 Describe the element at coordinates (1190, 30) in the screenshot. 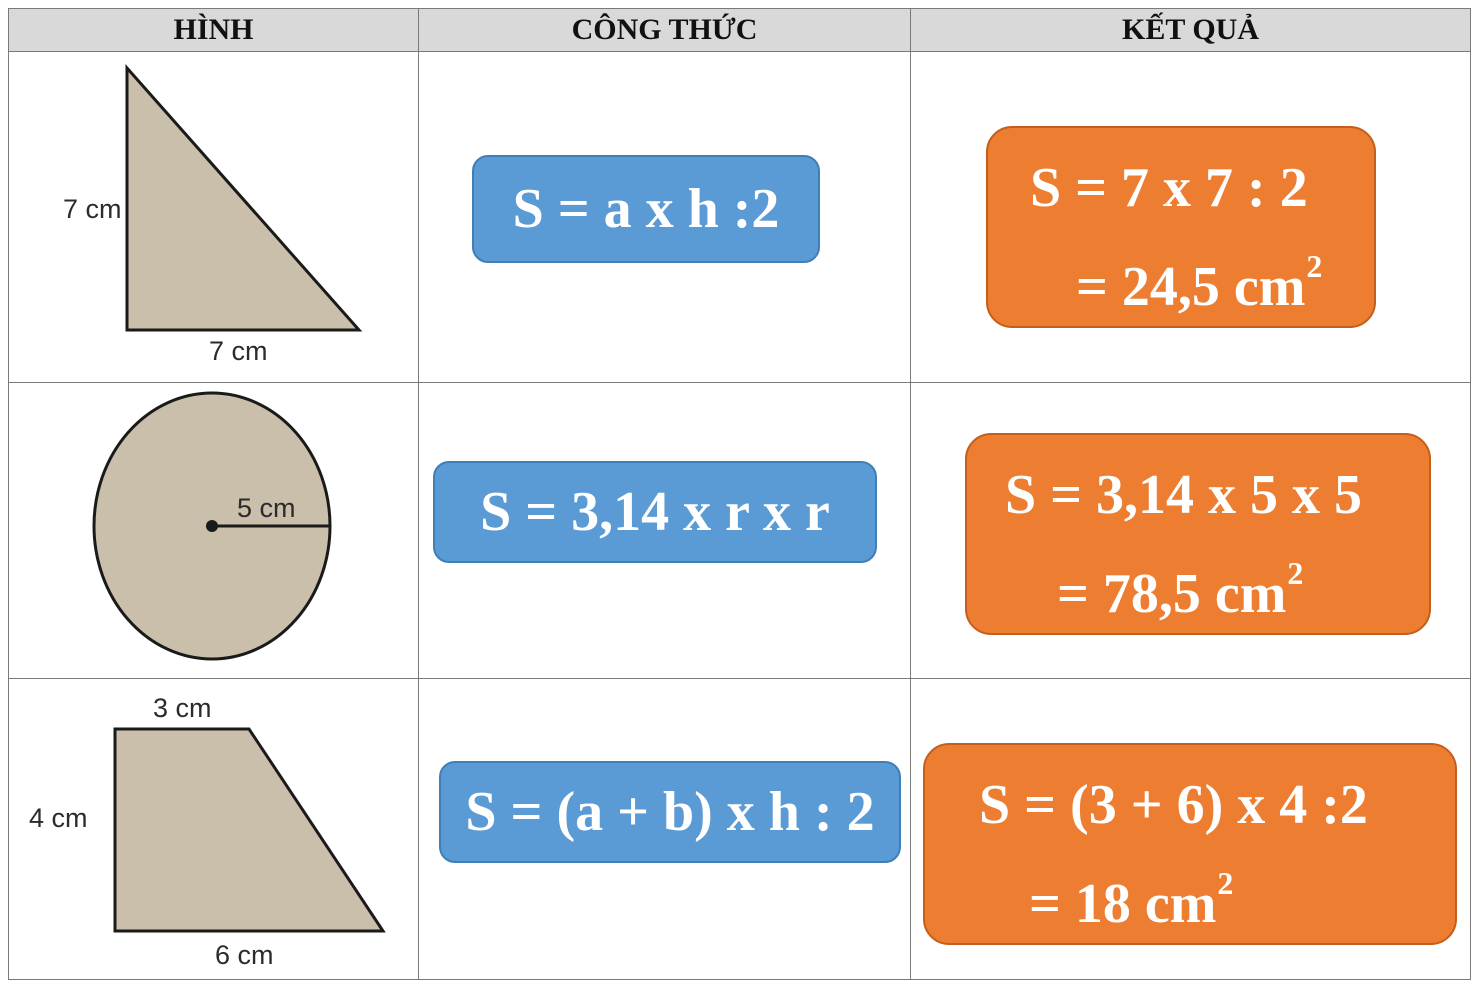

I see `header-result: KẾT QUẢ` at that location.